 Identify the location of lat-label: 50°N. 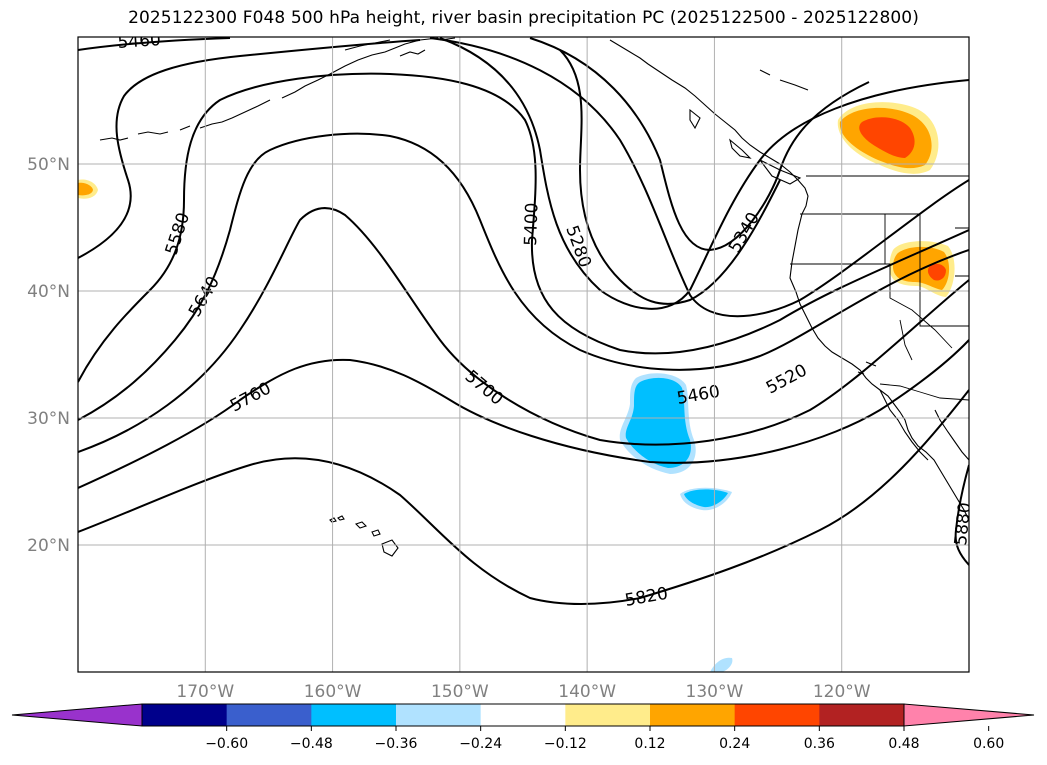
(48, 165).